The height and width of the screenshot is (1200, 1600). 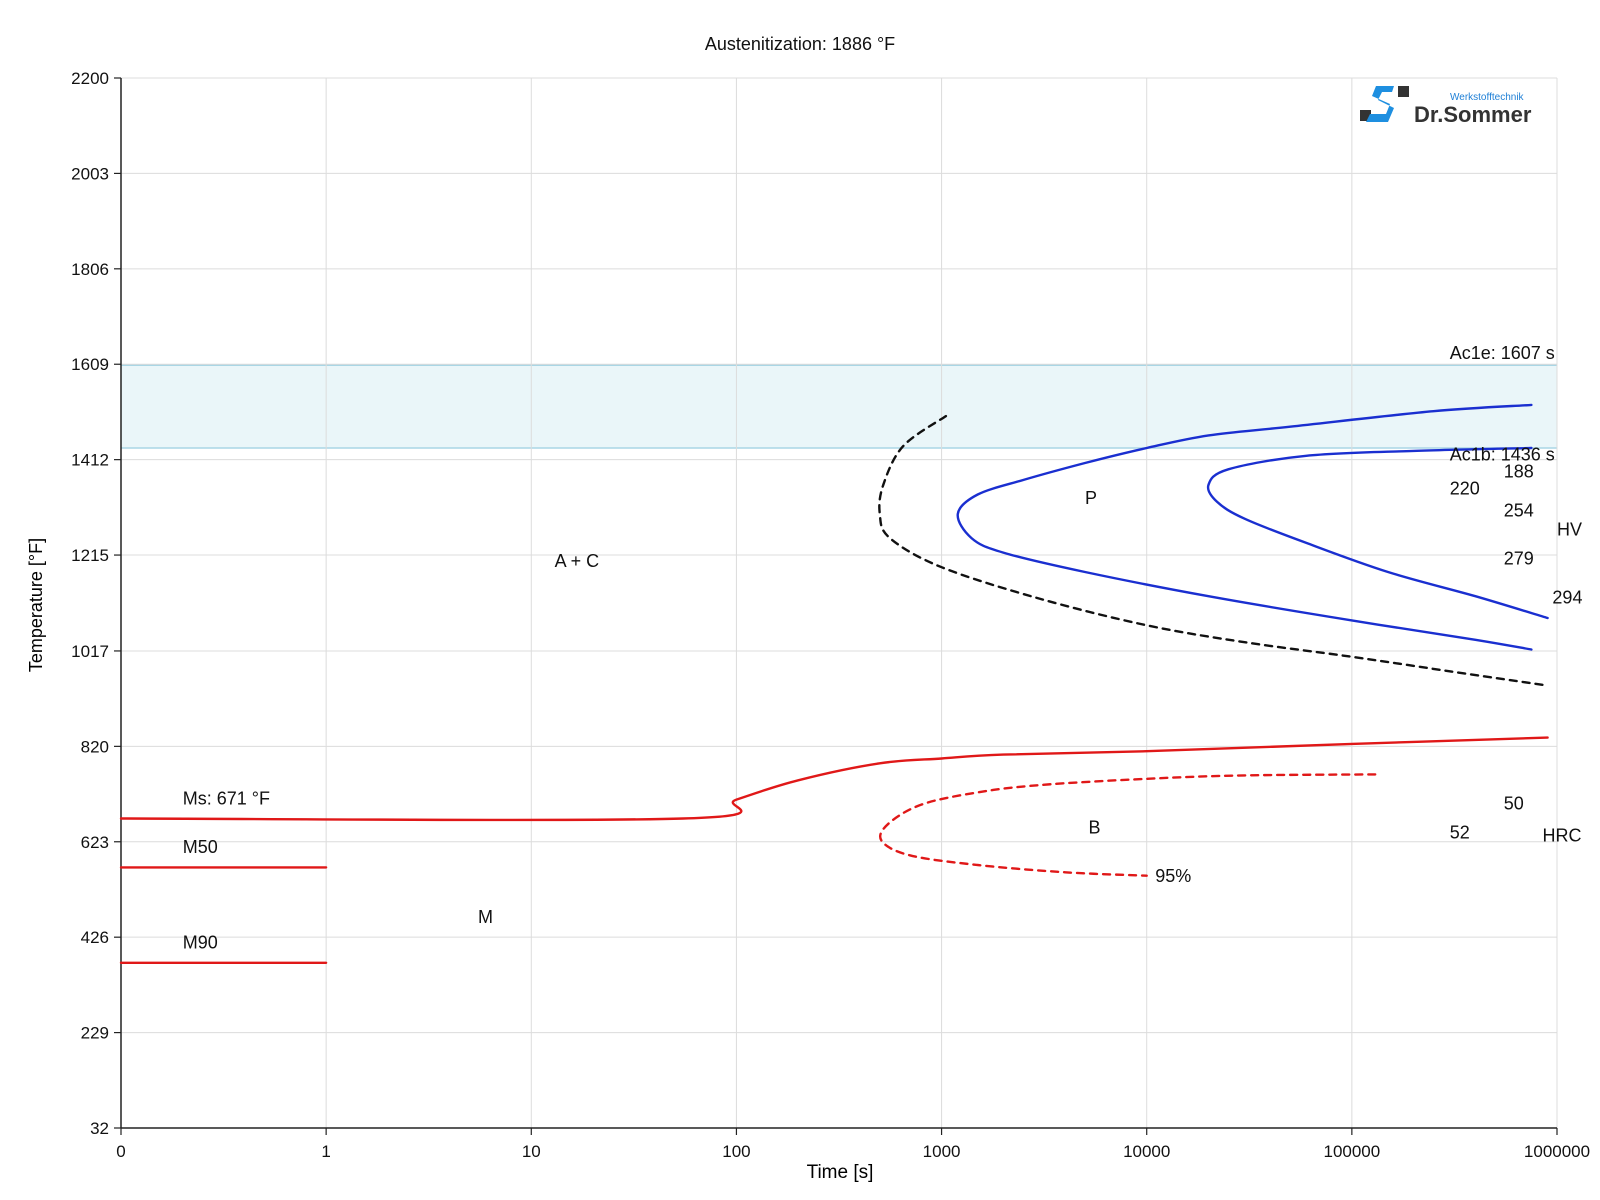 What do you see at coordinates (834, 779) in the screenshot?
I see `ms-line-curve` at bounding box center [834, 779].